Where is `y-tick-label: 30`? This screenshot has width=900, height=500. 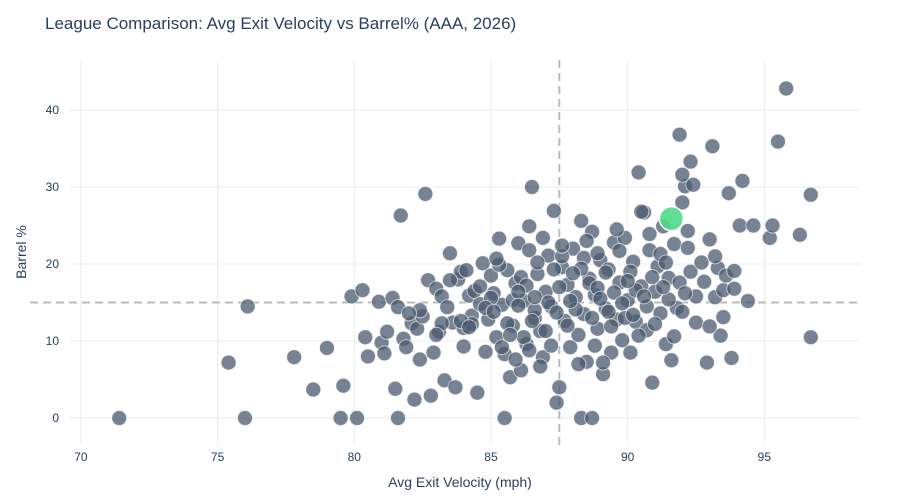 y-tick-label: 30 is located at coordinates (53, 187).